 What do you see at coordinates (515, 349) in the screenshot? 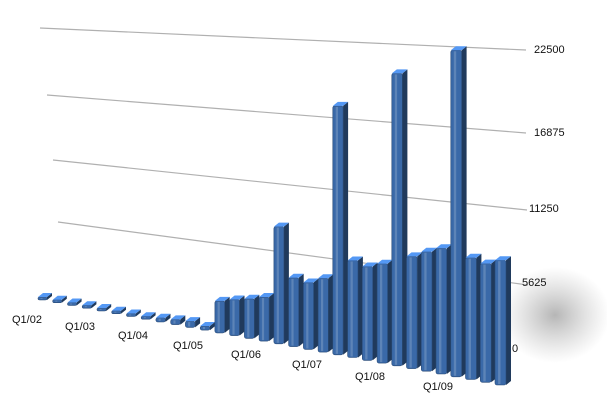
I see `y-tick-label: 0` at bounding box center [515, 349].